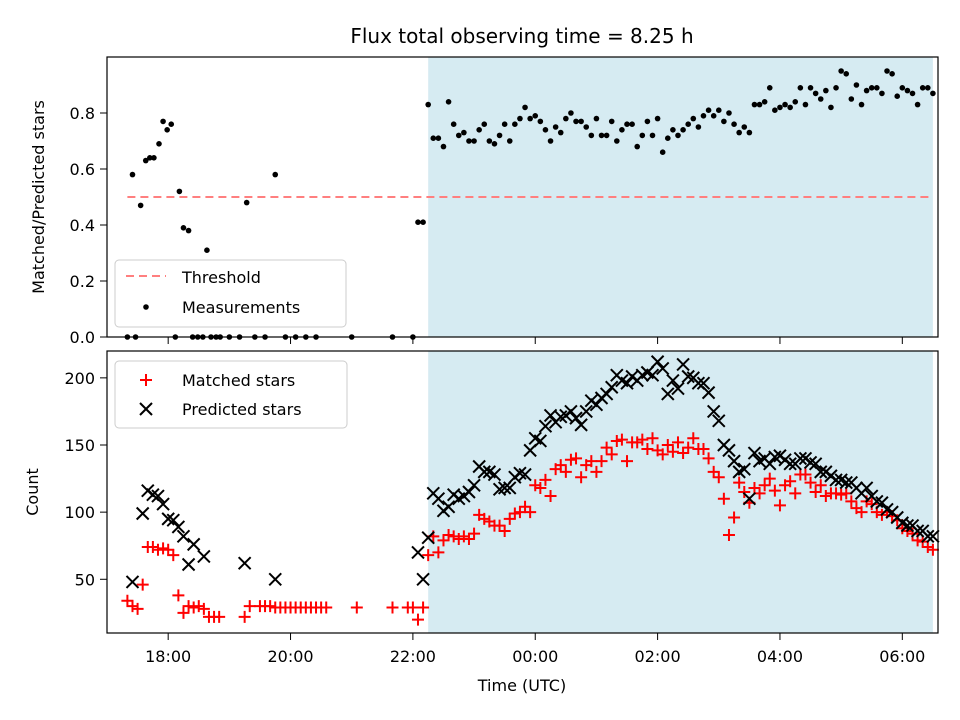 The width and height of the screenshot is (960, 720). I want to click on legend-predicted-swatch, so click(146, 409).